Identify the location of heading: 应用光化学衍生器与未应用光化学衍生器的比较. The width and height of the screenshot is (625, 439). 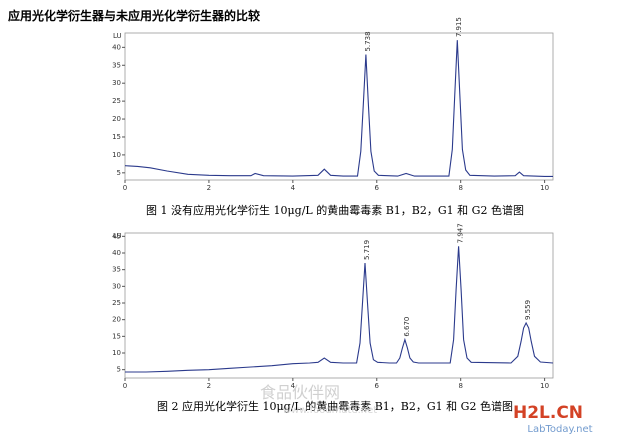
(134, 15).